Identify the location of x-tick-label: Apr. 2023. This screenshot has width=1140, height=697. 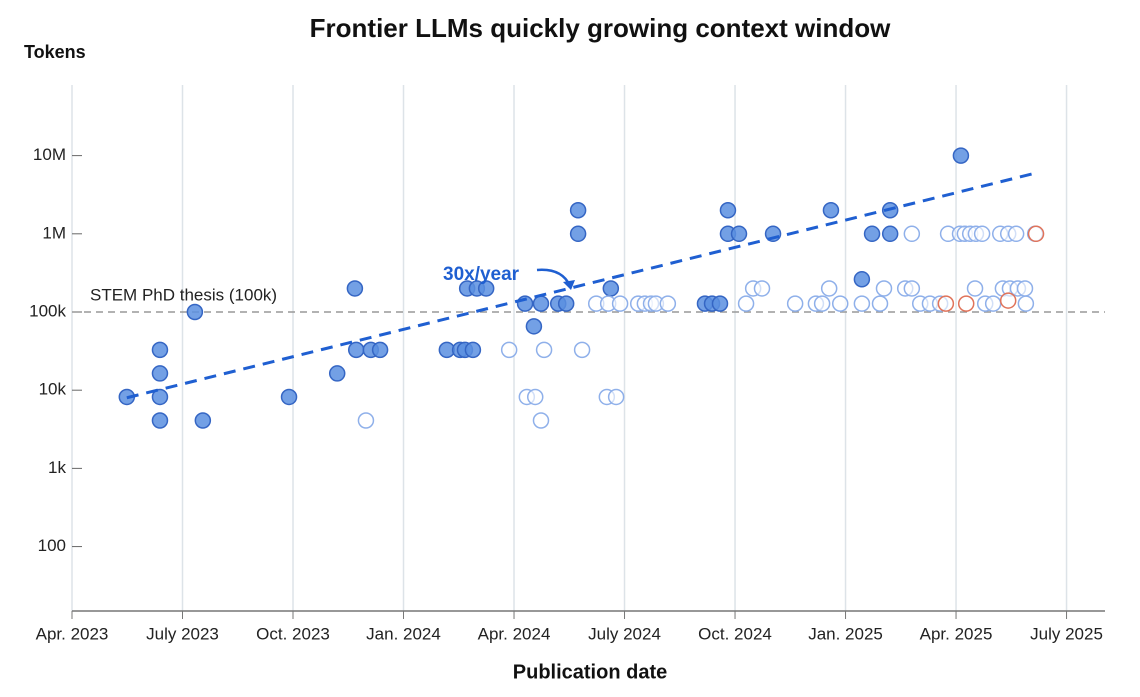
(72, 633).